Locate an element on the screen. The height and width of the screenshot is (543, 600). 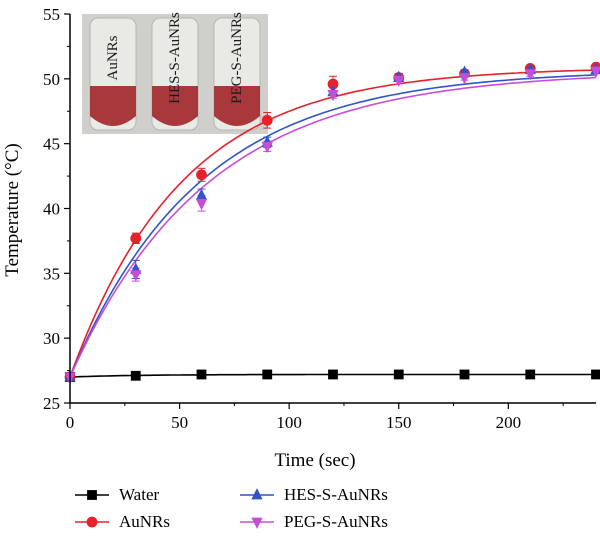
photo-label-peg-s-aunrs: PEG-S-AuNRs is located at coordinates (237, 58).